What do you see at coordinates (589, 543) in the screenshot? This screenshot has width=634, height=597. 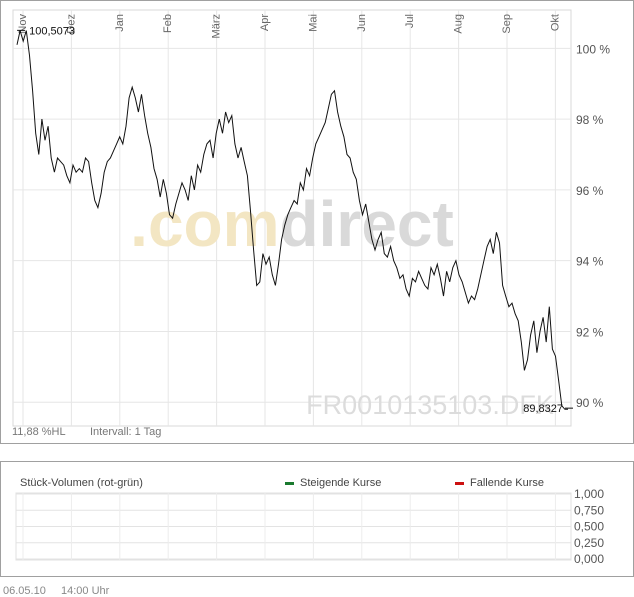 I see `volume-y-tick-label: 0,250` at bounding box center [589, 543].